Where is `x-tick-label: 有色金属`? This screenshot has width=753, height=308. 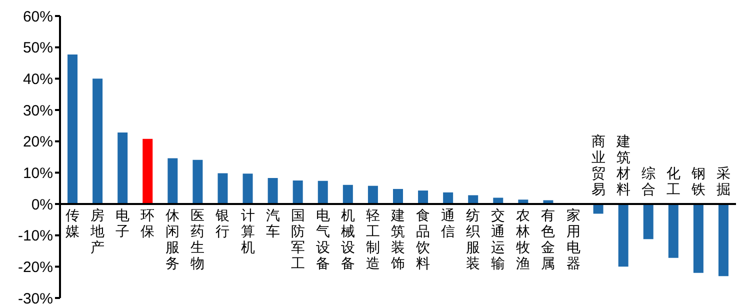 x-tick-label: 有色金属 is located at coordinates (548, 240).